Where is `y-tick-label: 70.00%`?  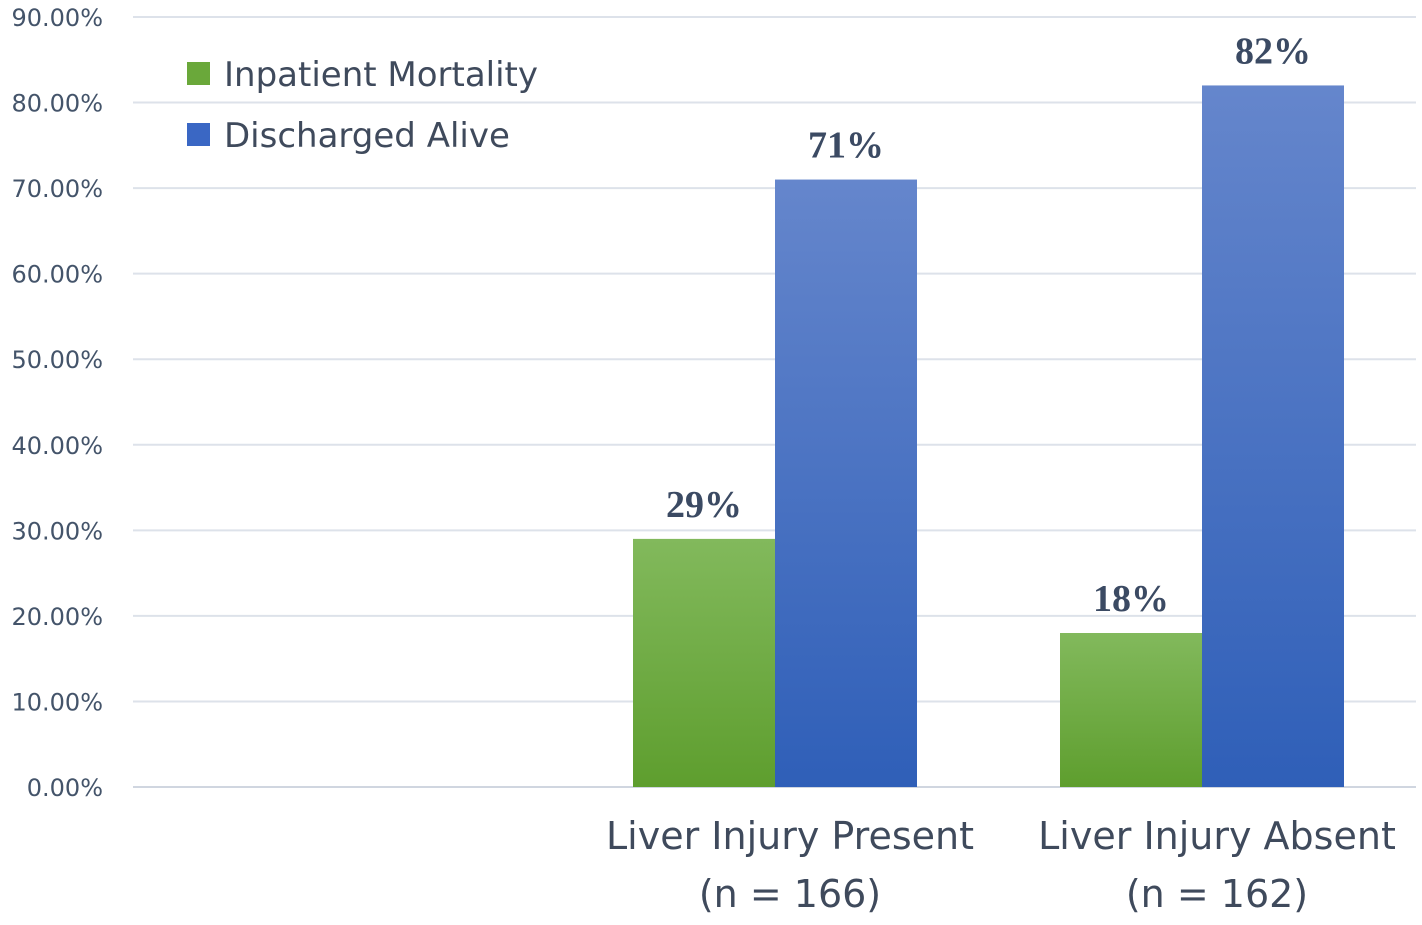
y-tick-label: 70.00% is located at coordinates (57, 189).